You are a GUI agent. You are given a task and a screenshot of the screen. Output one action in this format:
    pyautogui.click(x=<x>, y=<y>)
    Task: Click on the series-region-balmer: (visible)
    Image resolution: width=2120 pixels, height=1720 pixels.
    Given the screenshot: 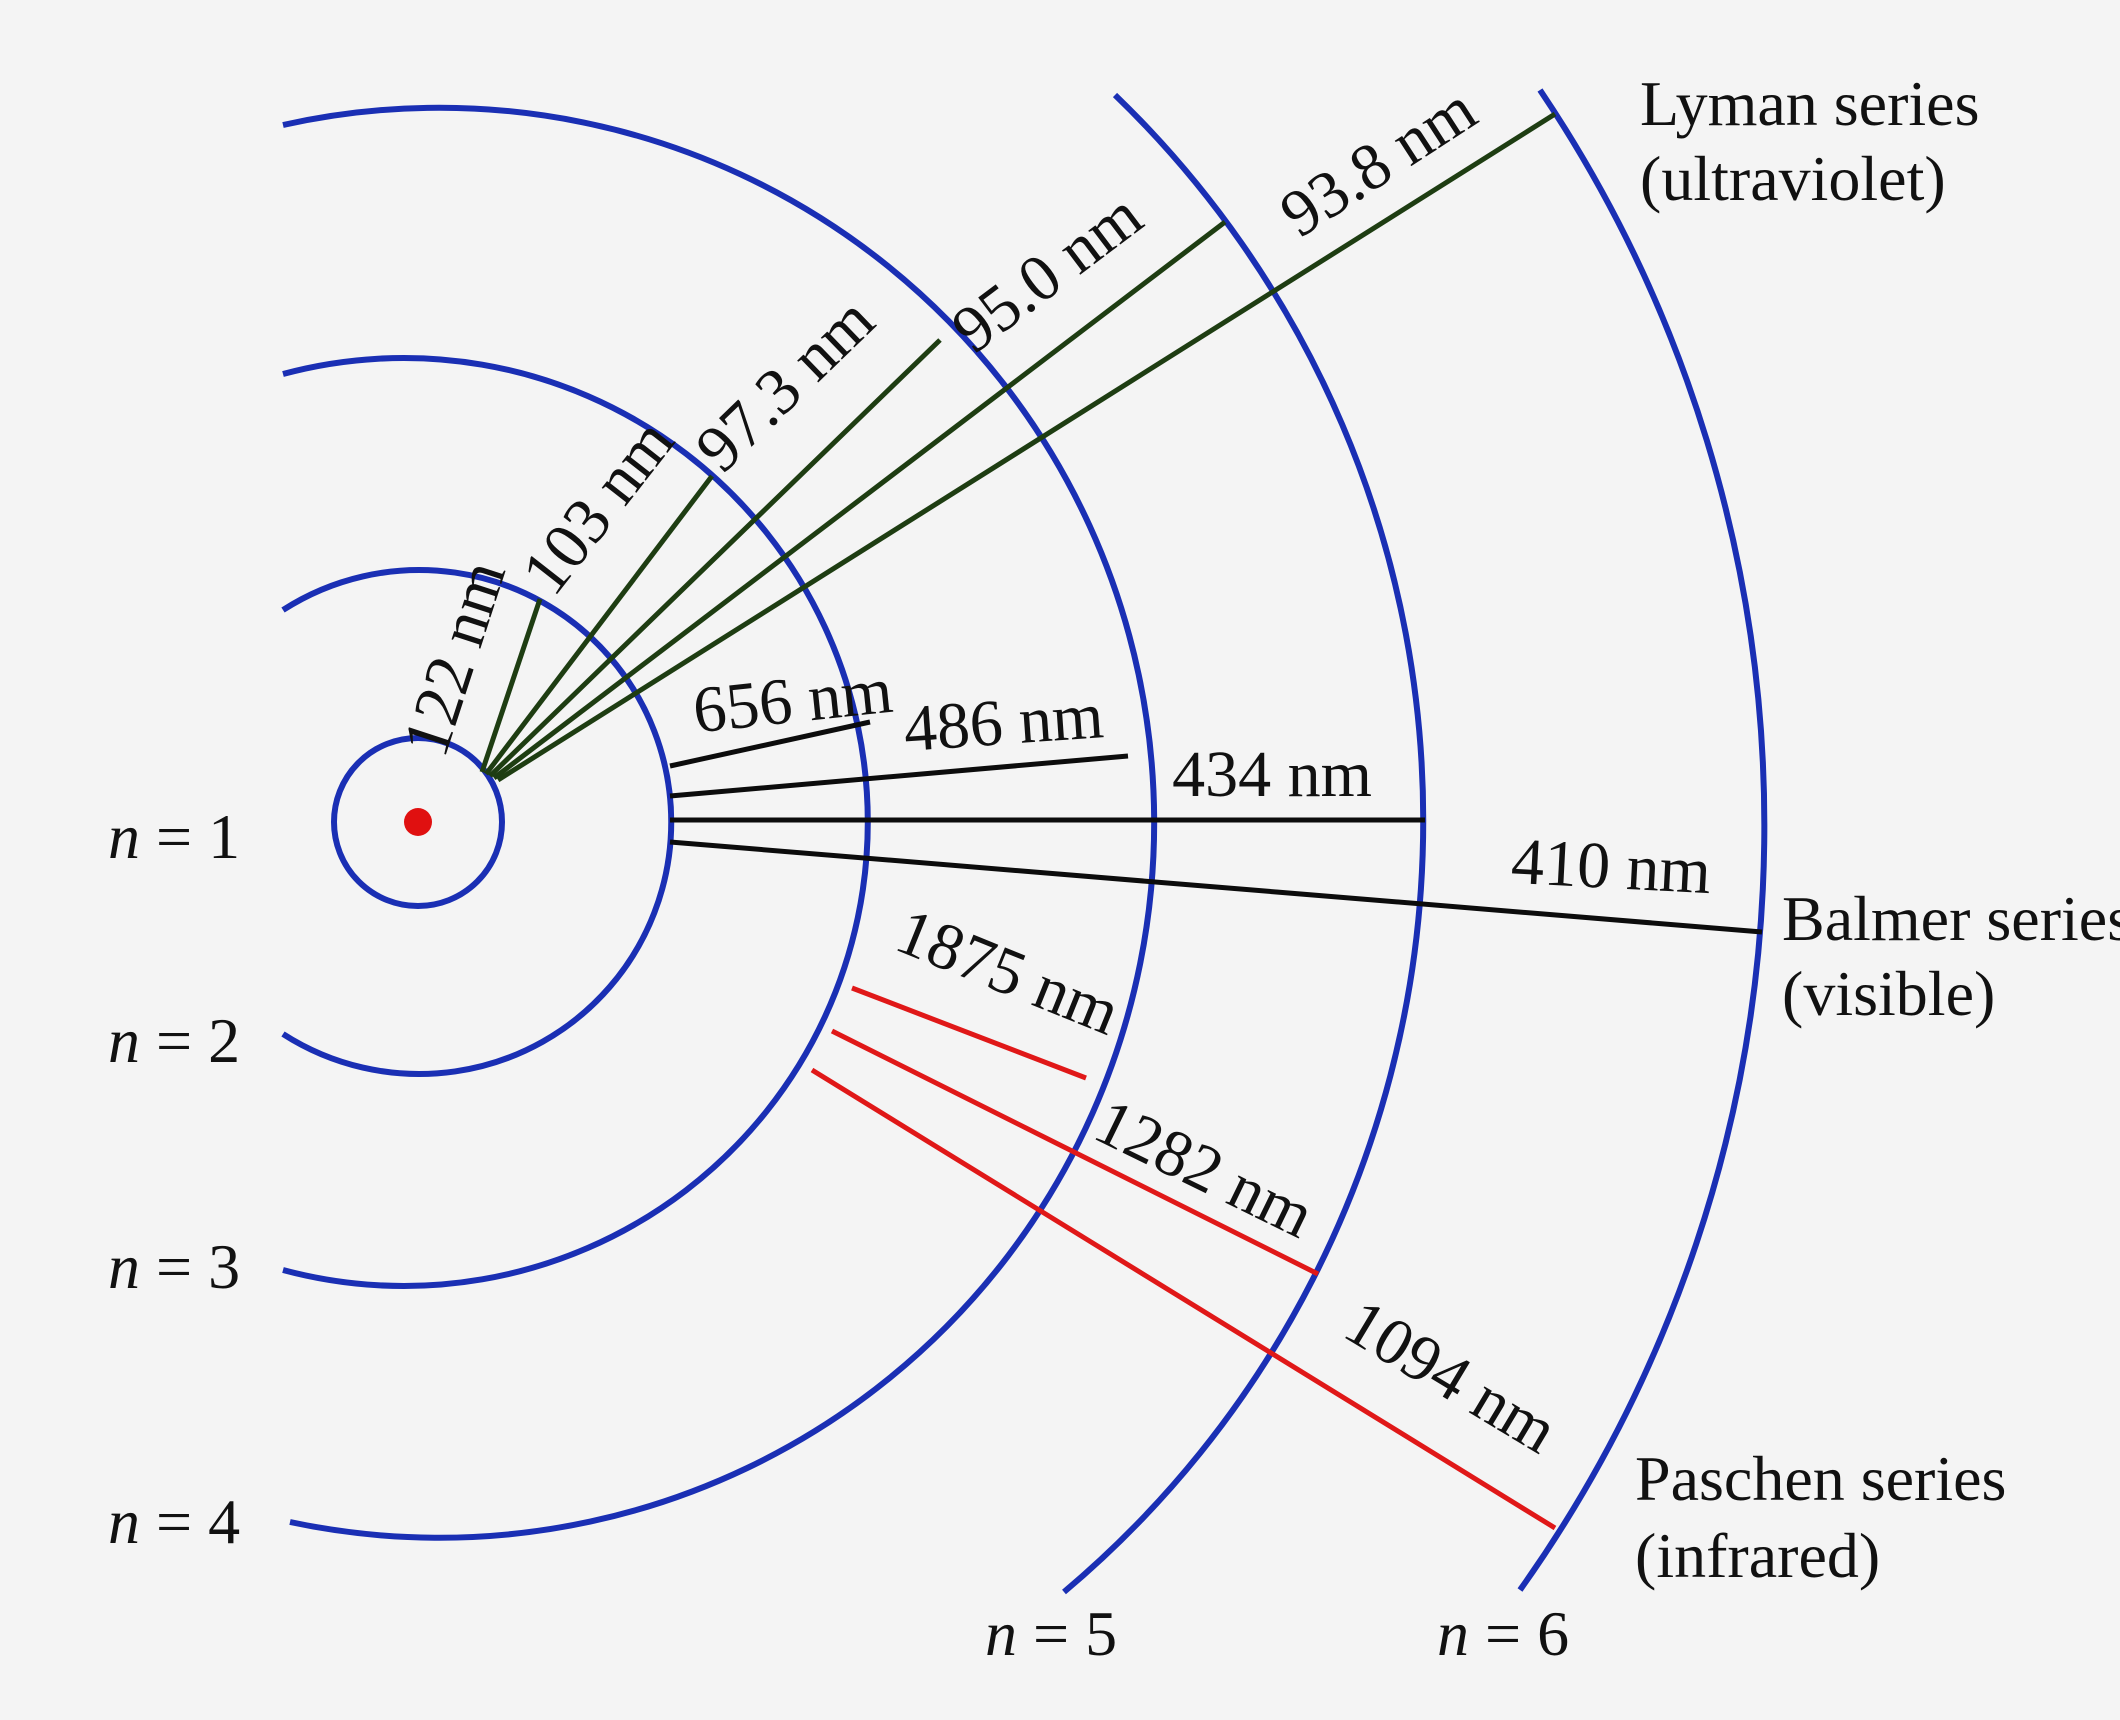 What is the action you would take?
    pyautogui.click(x=1888, y=993)
    